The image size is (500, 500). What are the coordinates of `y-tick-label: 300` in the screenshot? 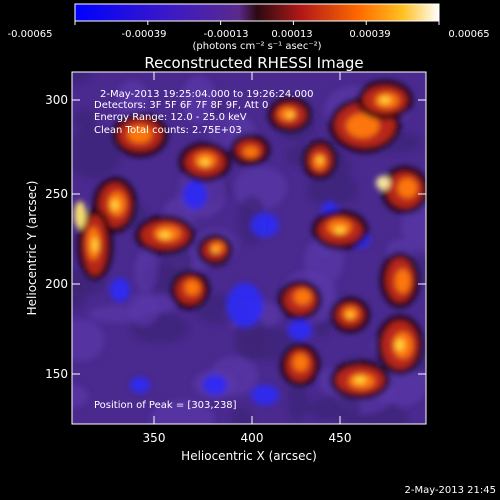 It's located at (56, 100).